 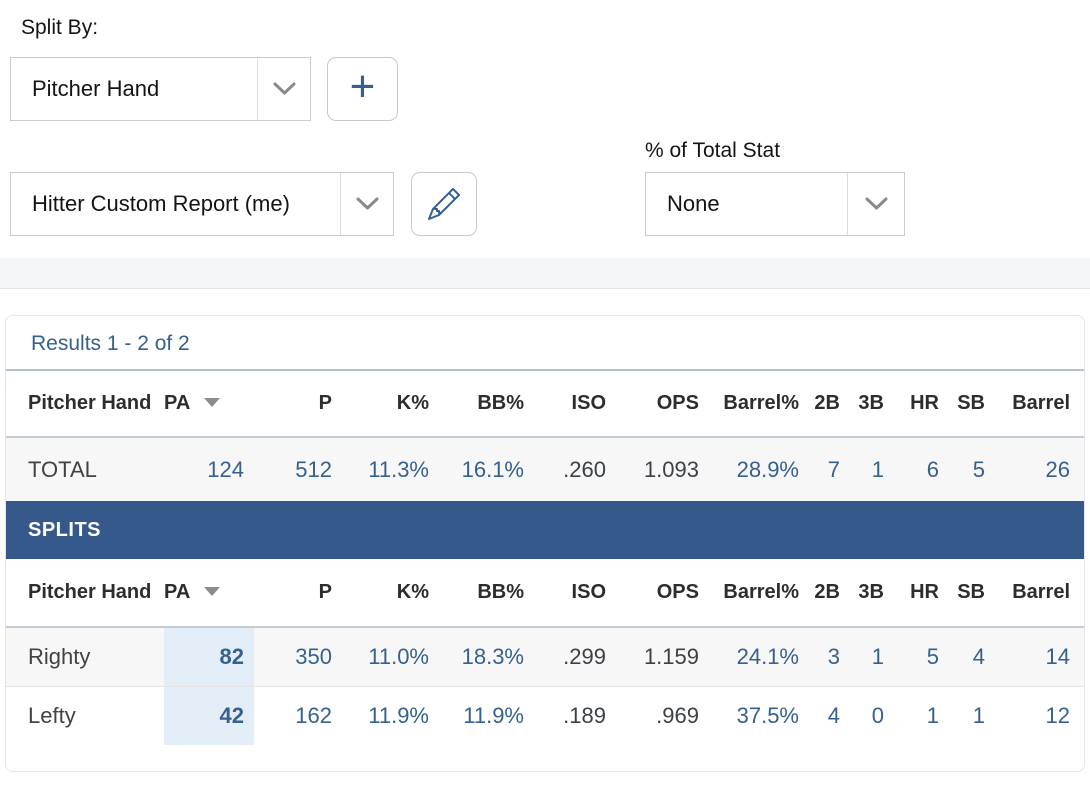 What do you see at coordinates (313, 656) in the screenshot?
I see `righty-p: 350` at bounding box center [313, 656].